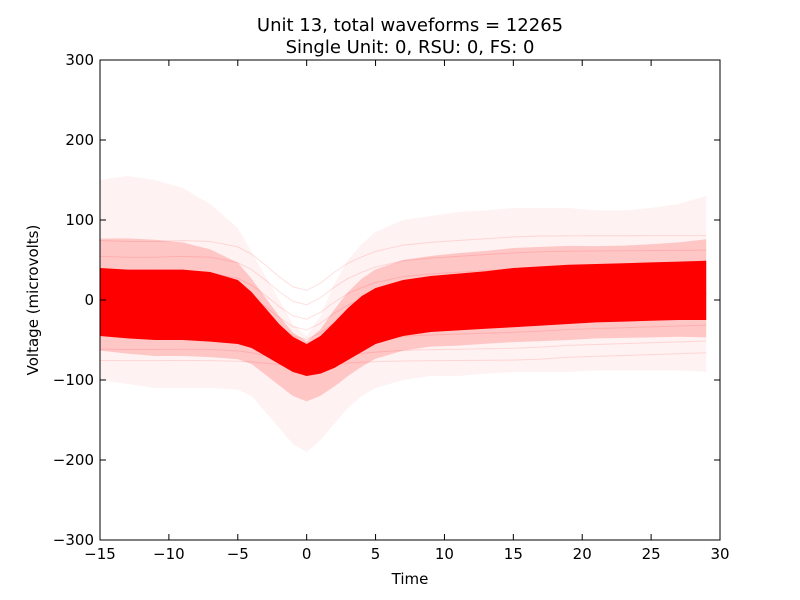 The height and width of the screenshot is (600, 800). Describe the element at coordinates (169, 554) in the screenshot. I see `x-tick-label: −10` at that location.